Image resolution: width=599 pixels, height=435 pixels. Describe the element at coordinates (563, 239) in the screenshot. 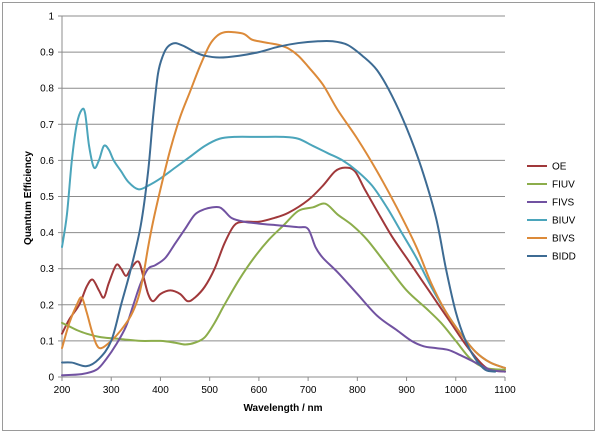

I see `legend-label-bivs: BIVS` at that location.